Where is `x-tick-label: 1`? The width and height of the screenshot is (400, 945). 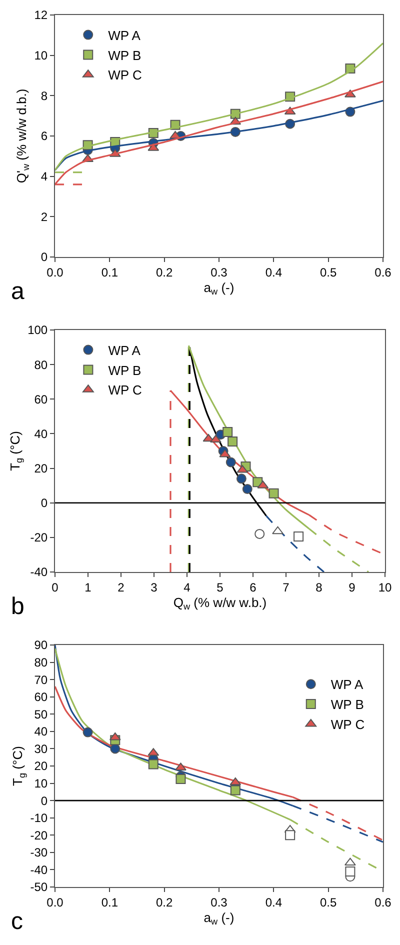
x-tick-label: 1 is located at coordinates (88, 587).